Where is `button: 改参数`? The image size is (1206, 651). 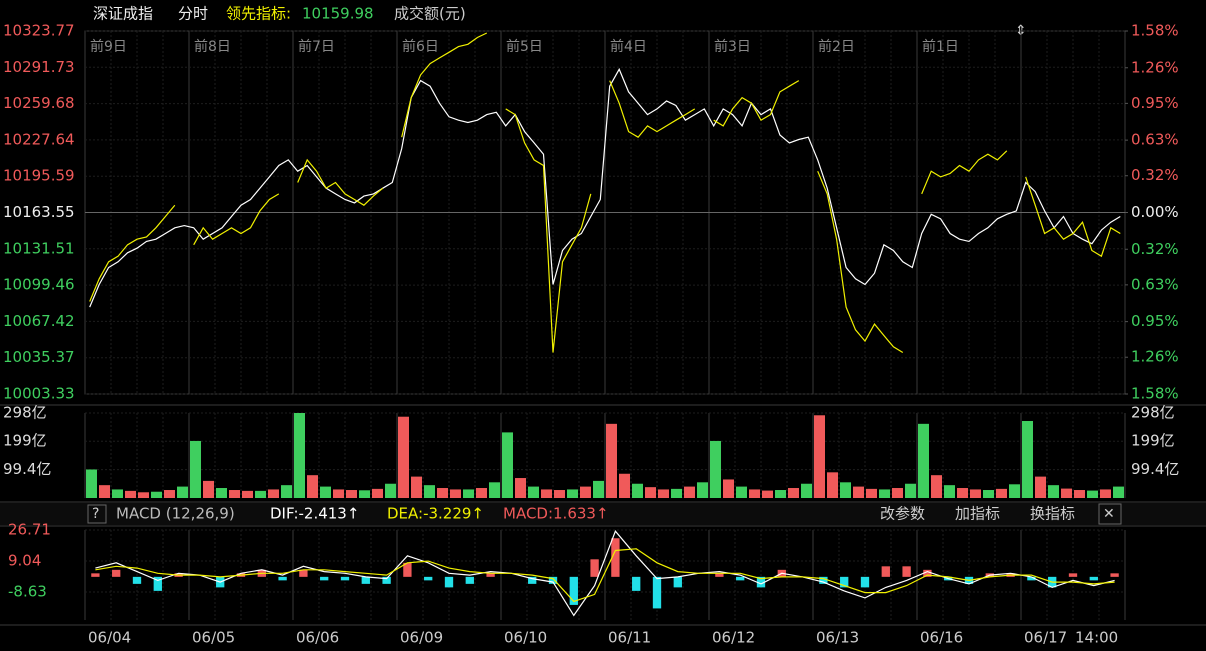
button: 改参数 is located at coordinates (902, 514).